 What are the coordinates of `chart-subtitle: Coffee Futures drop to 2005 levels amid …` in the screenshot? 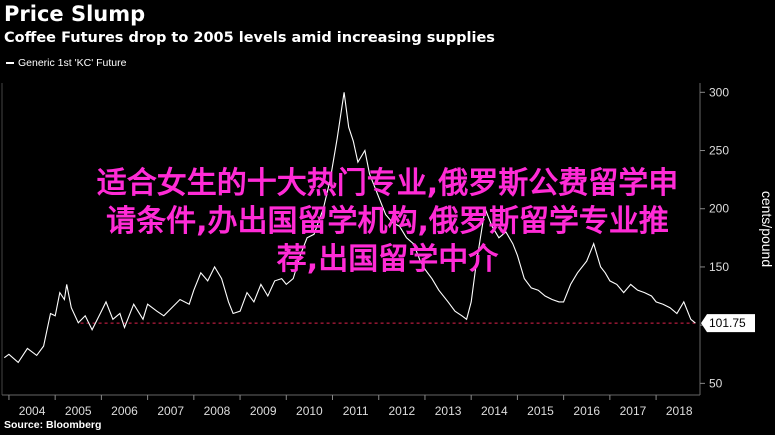 It's located at (249, 38).